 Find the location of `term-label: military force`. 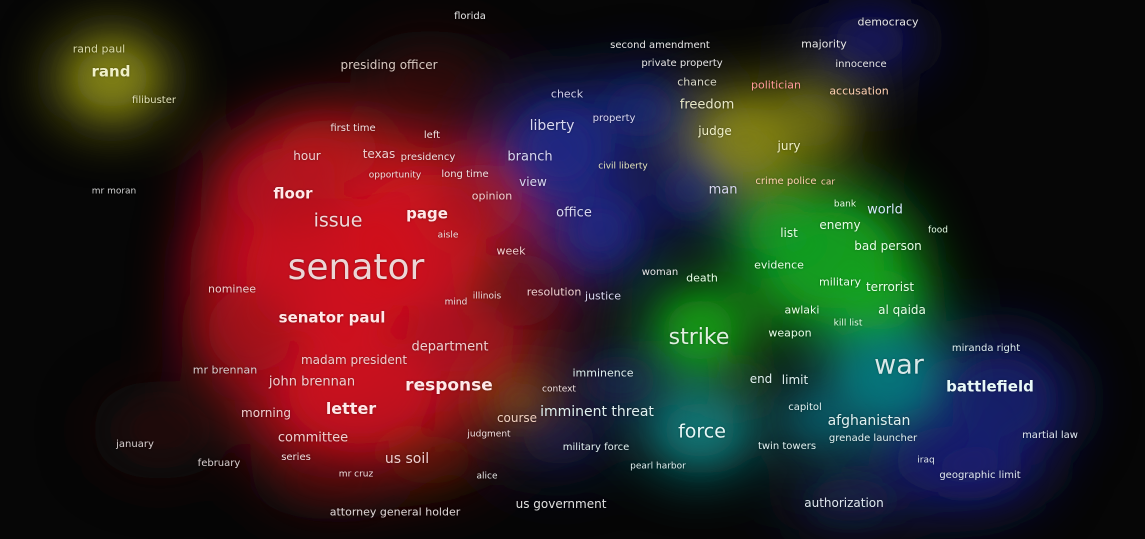

term-label: military force is located at coordinates (596, 447).